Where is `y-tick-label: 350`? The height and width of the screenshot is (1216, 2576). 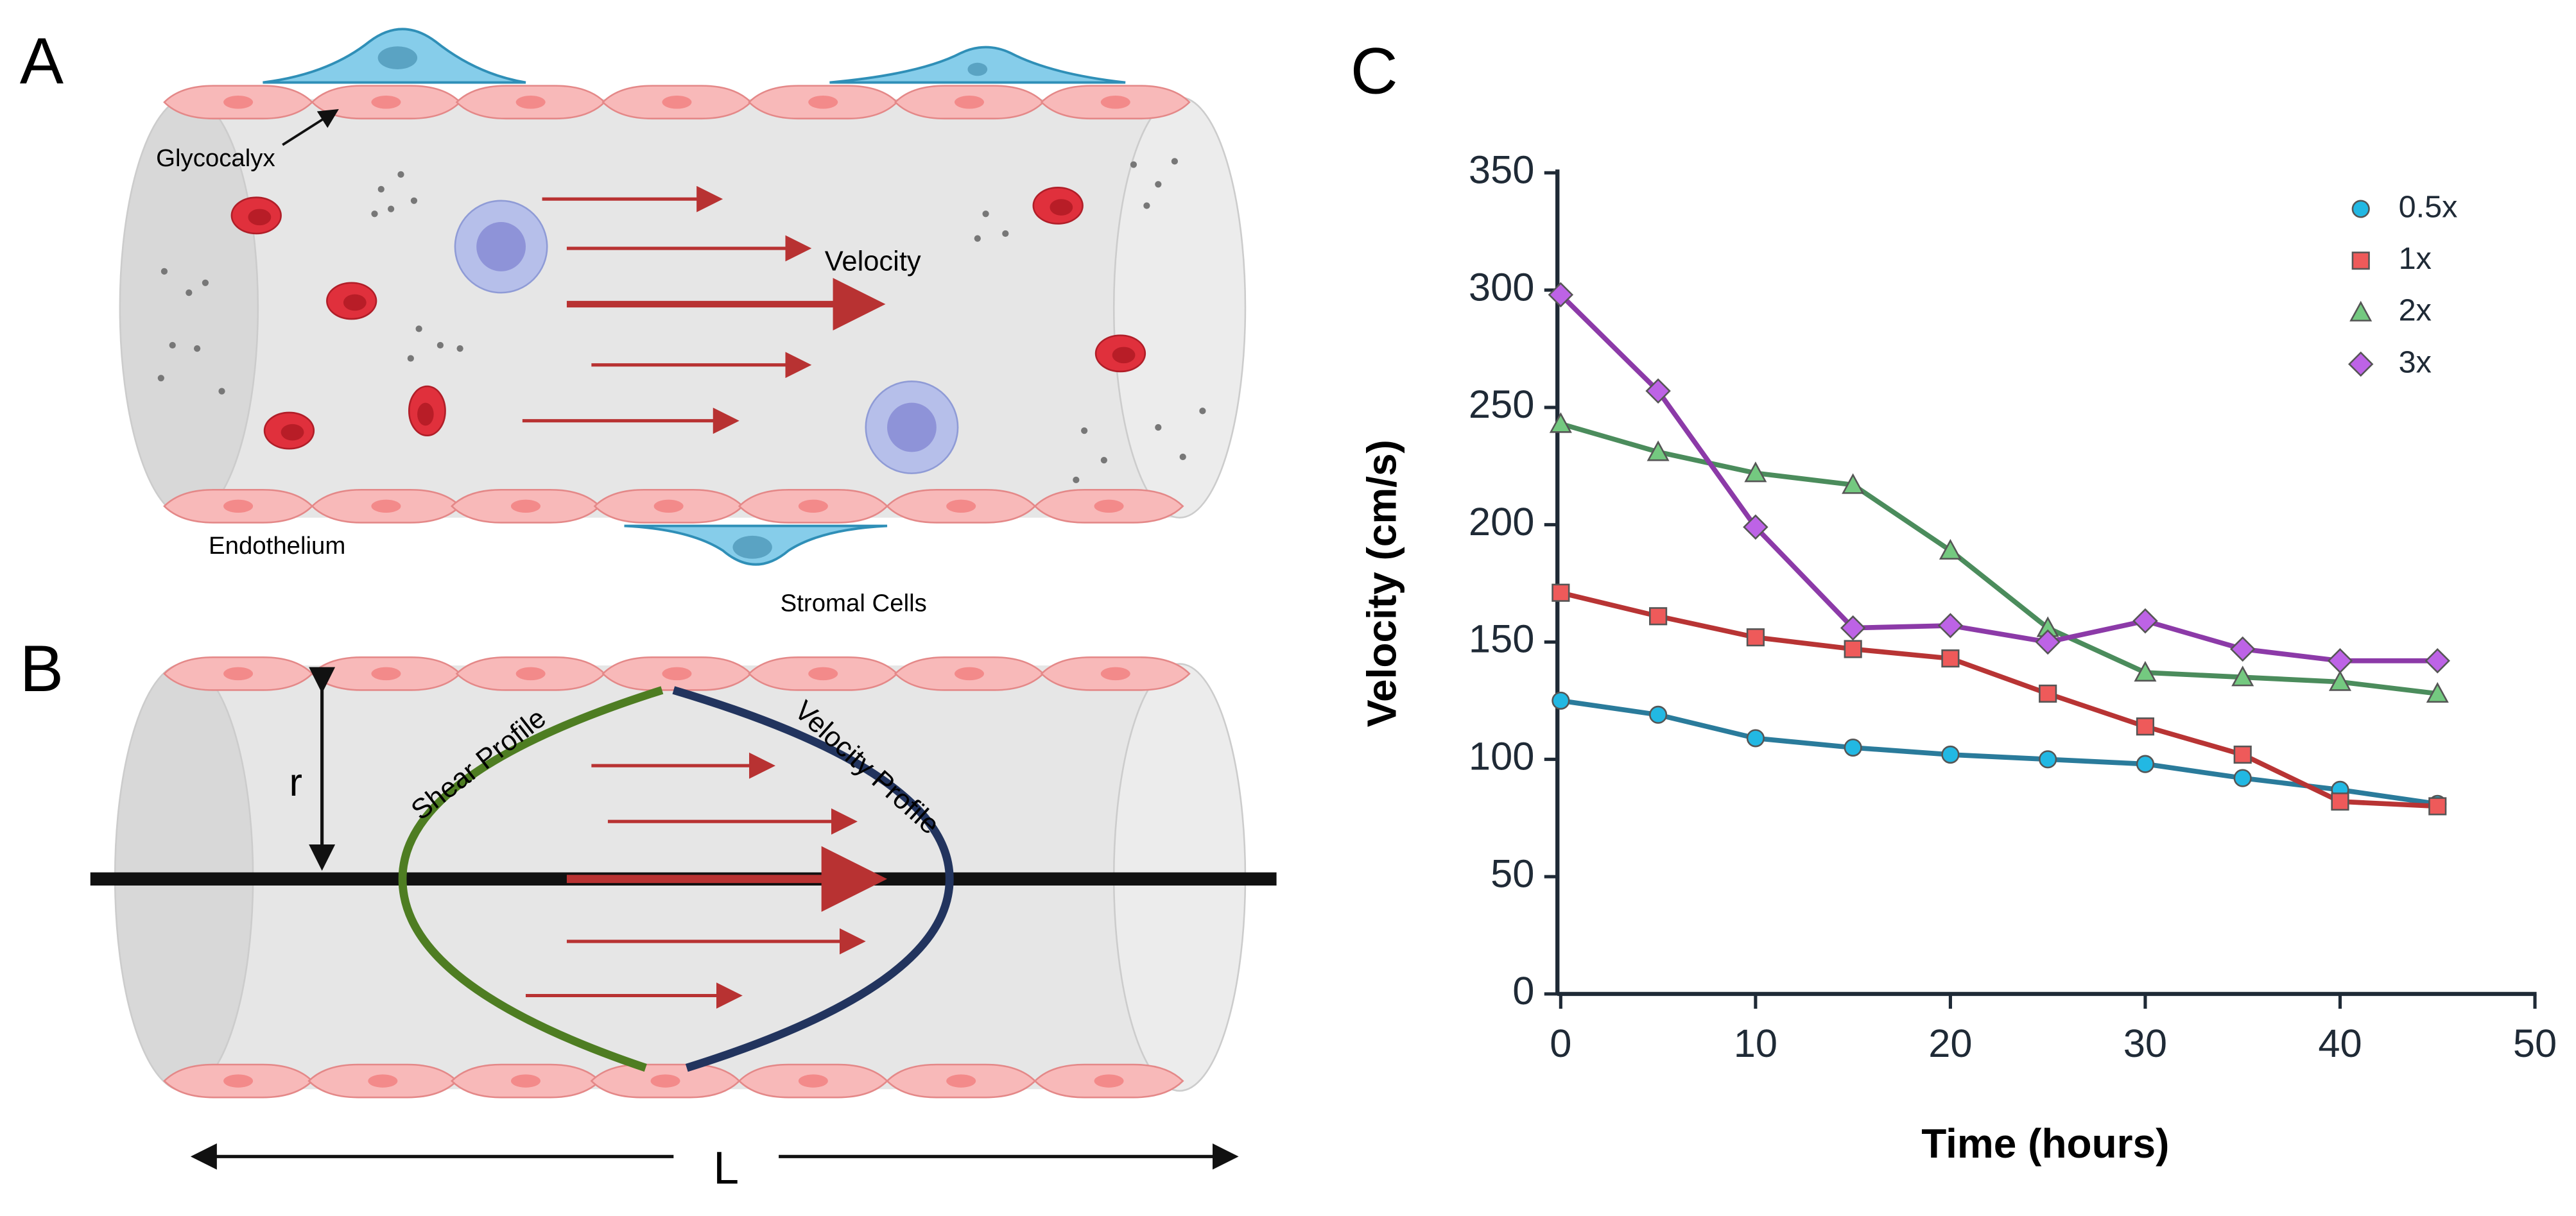 y-tick-label: 350 is located at coordinates (1502, 171).